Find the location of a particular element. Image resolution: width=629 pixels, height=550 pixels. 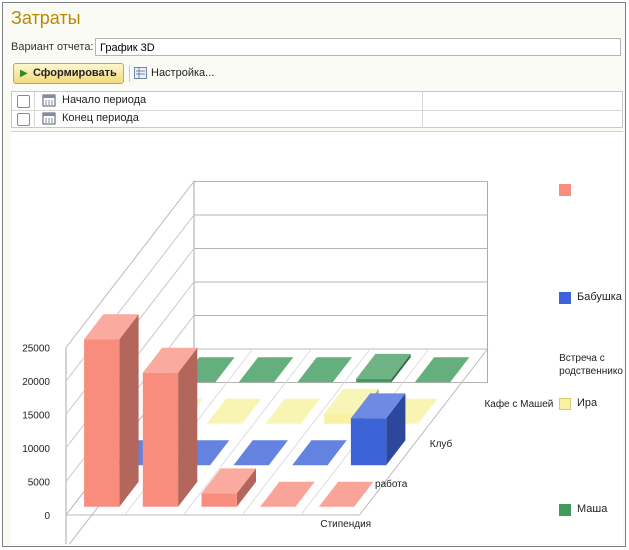

side-gridline is located at coordinates (130, 264).